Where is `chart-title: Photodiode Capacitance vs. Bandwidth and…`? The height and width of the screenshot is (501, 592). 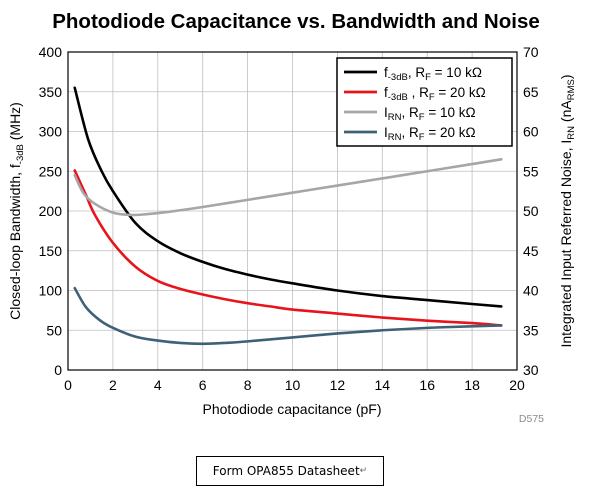
chart-title: Photodiode Capacitance vs. Bandwidth and… is located at coordinates (296, 21).